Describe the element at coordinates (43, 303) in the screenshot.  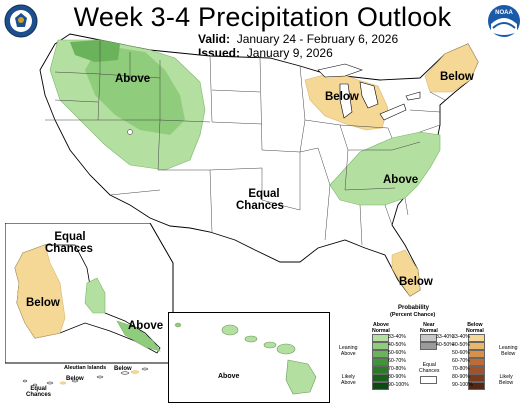
I see `label-alaska-below: Below` at that location.